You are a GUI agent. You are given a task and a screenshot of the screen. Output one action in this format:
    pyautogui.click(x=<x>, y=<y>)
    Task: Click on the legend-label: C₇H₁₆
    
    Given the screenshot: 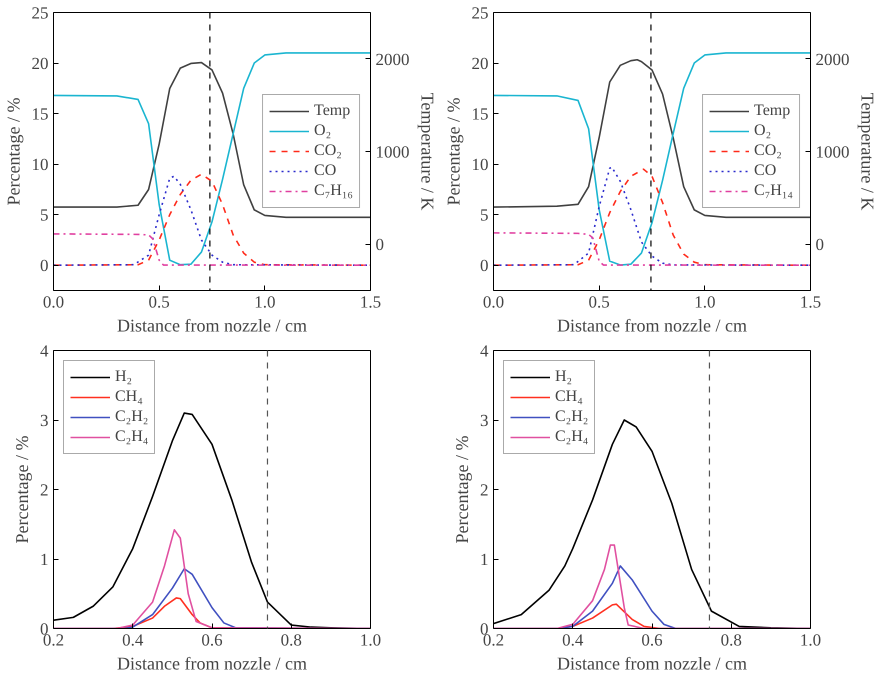 What is the action you would take?
    pyautogui.click(x=333, y=191)
    